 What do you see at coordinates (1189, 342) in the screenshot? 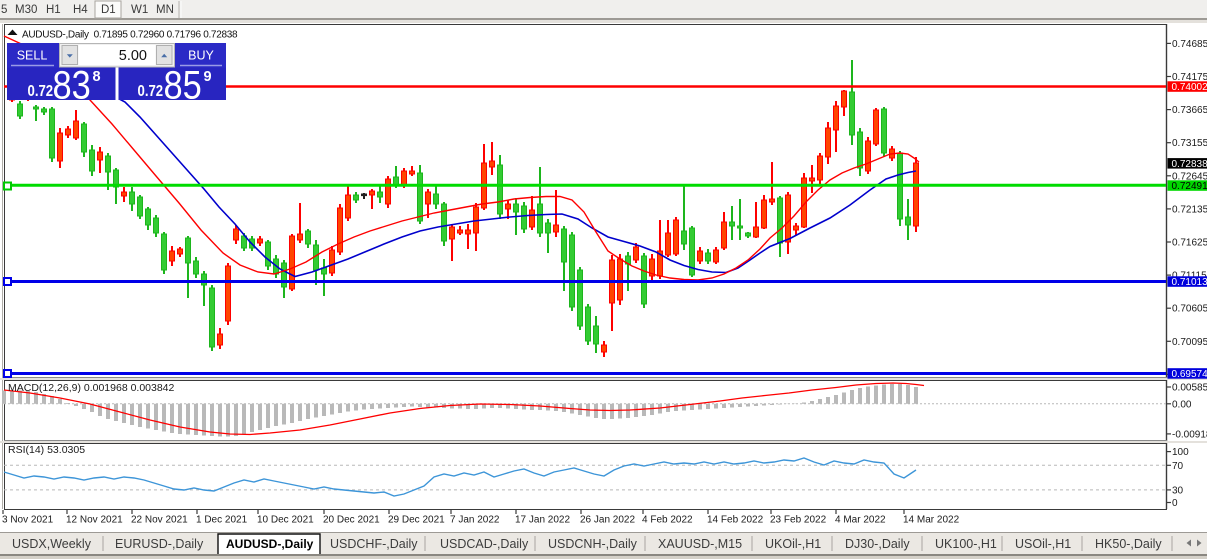
I see `svg-text: 0.70095` at bounding box center [1189, 342].